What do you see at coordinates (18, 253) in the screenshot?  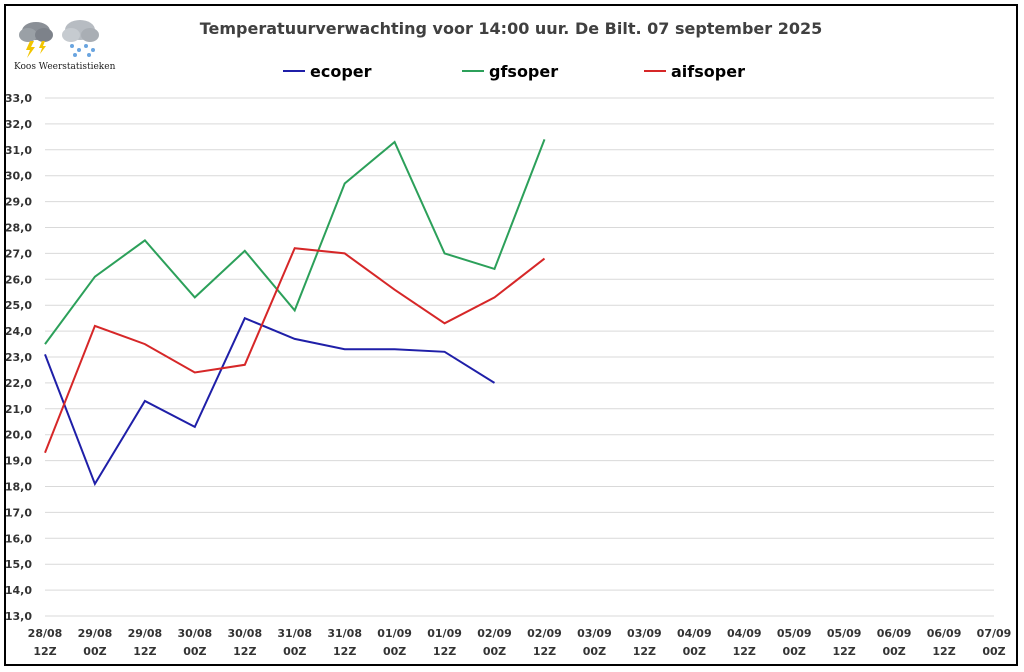 I see `y-tick-label: 27,0` at bounding box center [18, 253].